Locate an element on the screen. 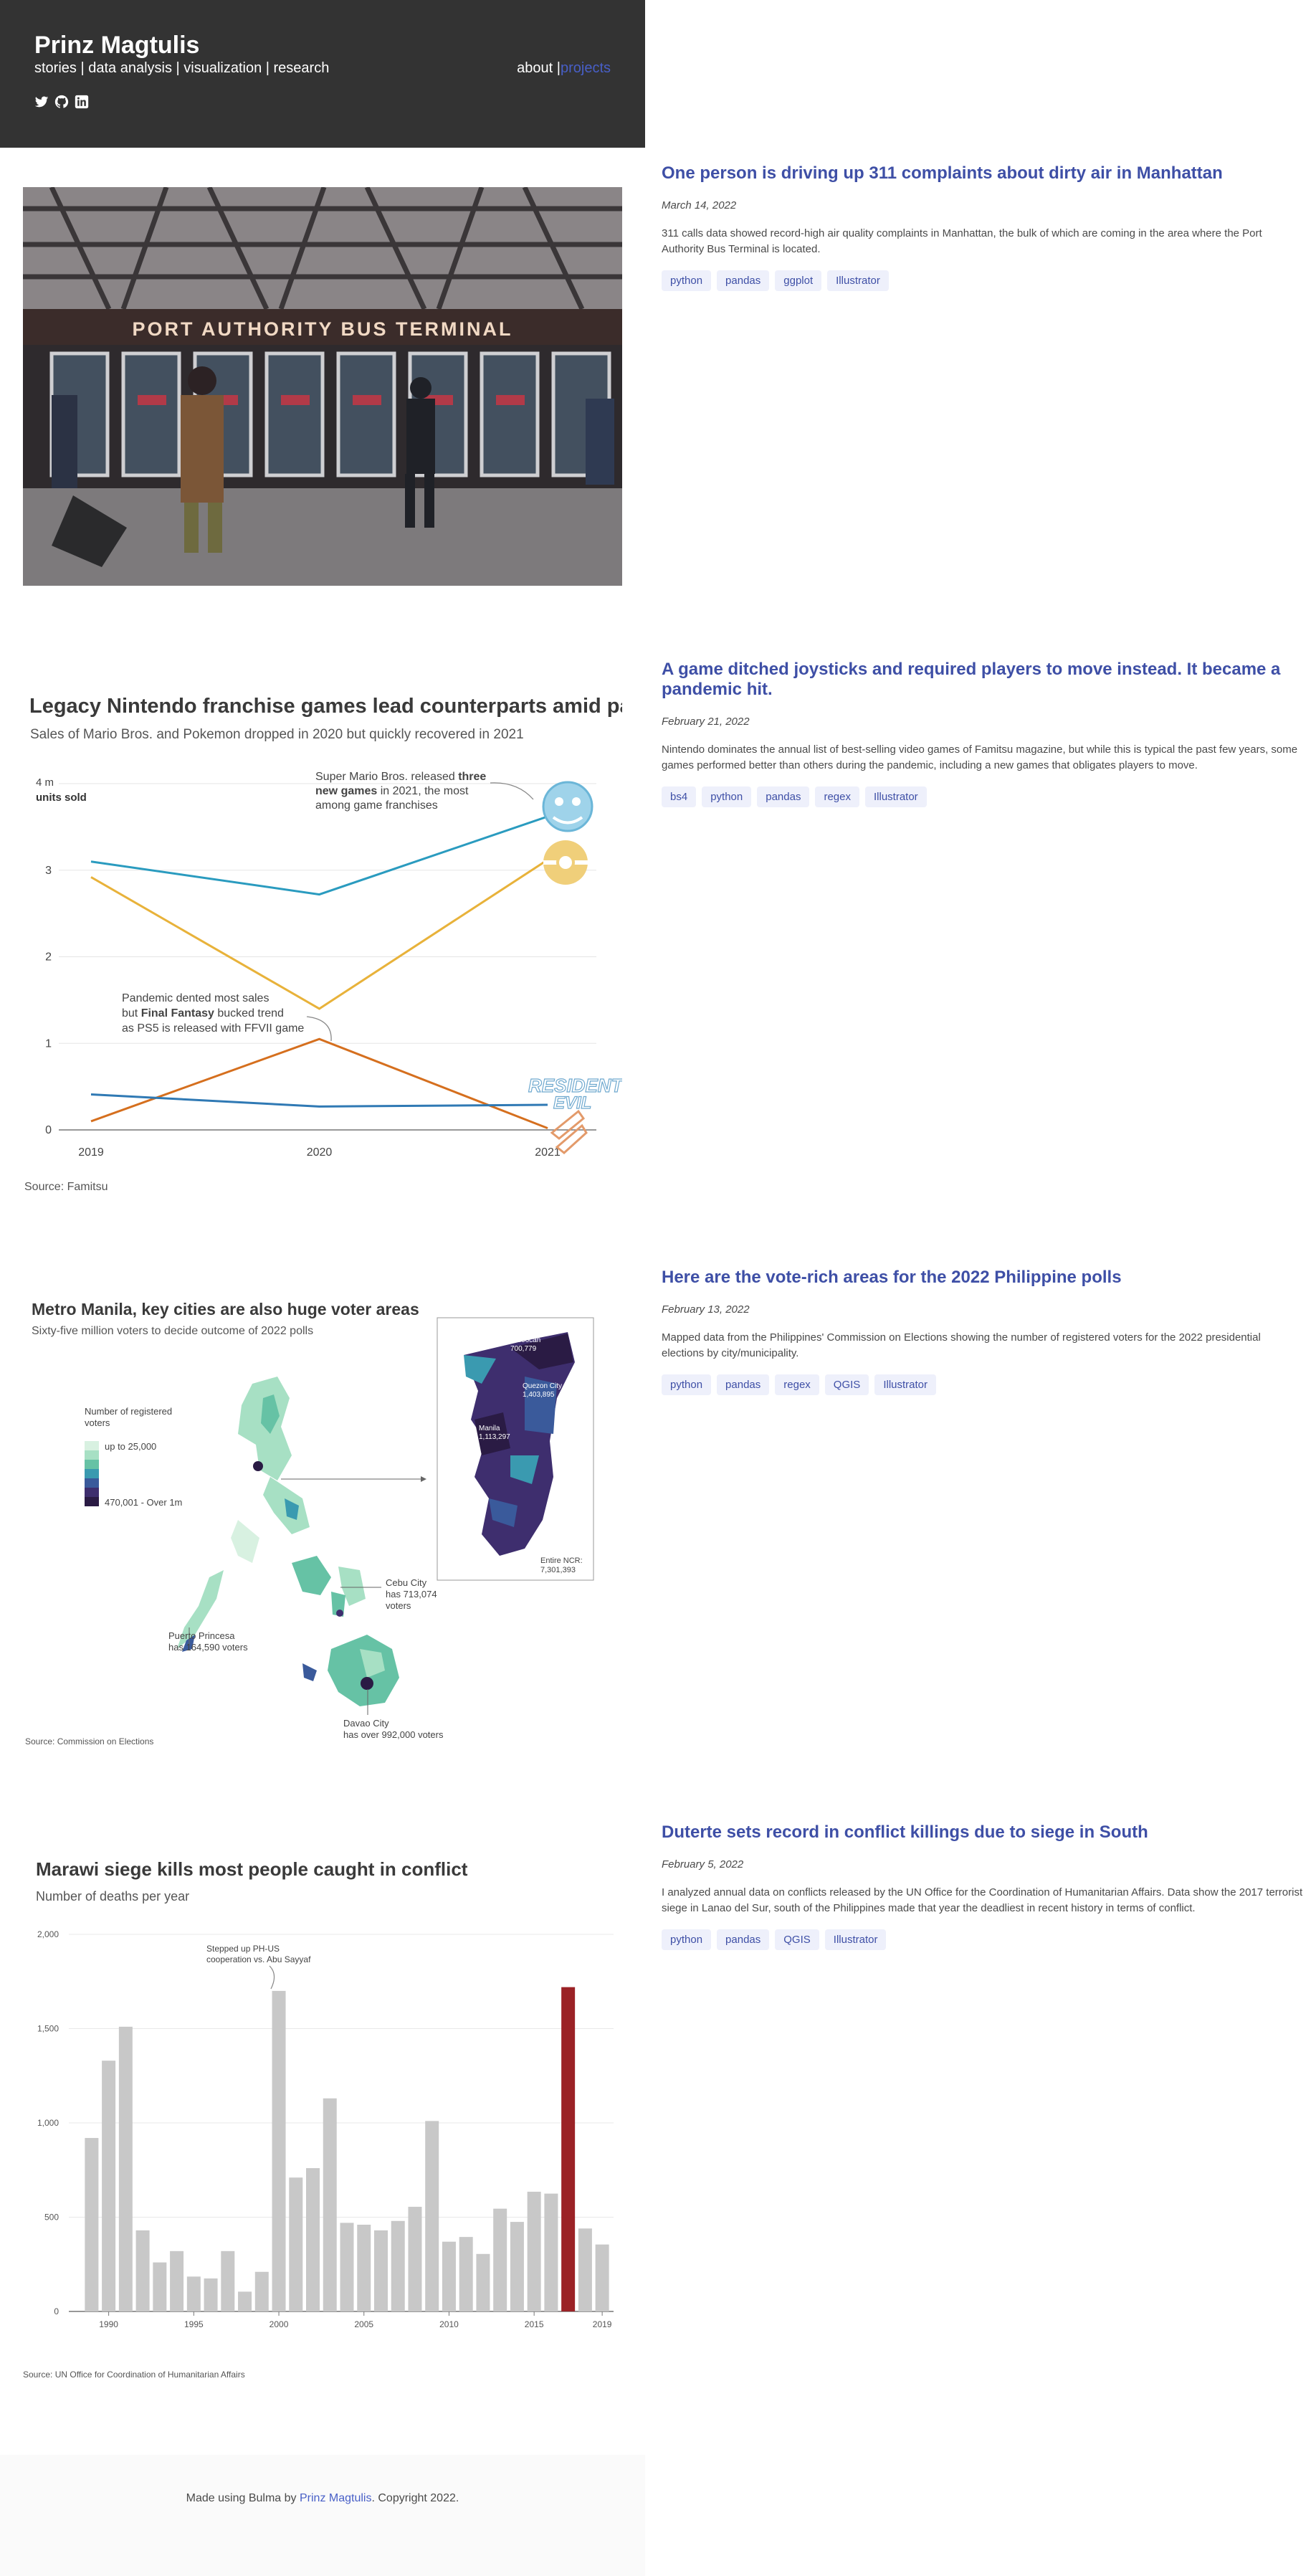 The width and height of the screenshot is (1316, 2576). inset-pointer-arrow is located at coordinates (423, 1479).